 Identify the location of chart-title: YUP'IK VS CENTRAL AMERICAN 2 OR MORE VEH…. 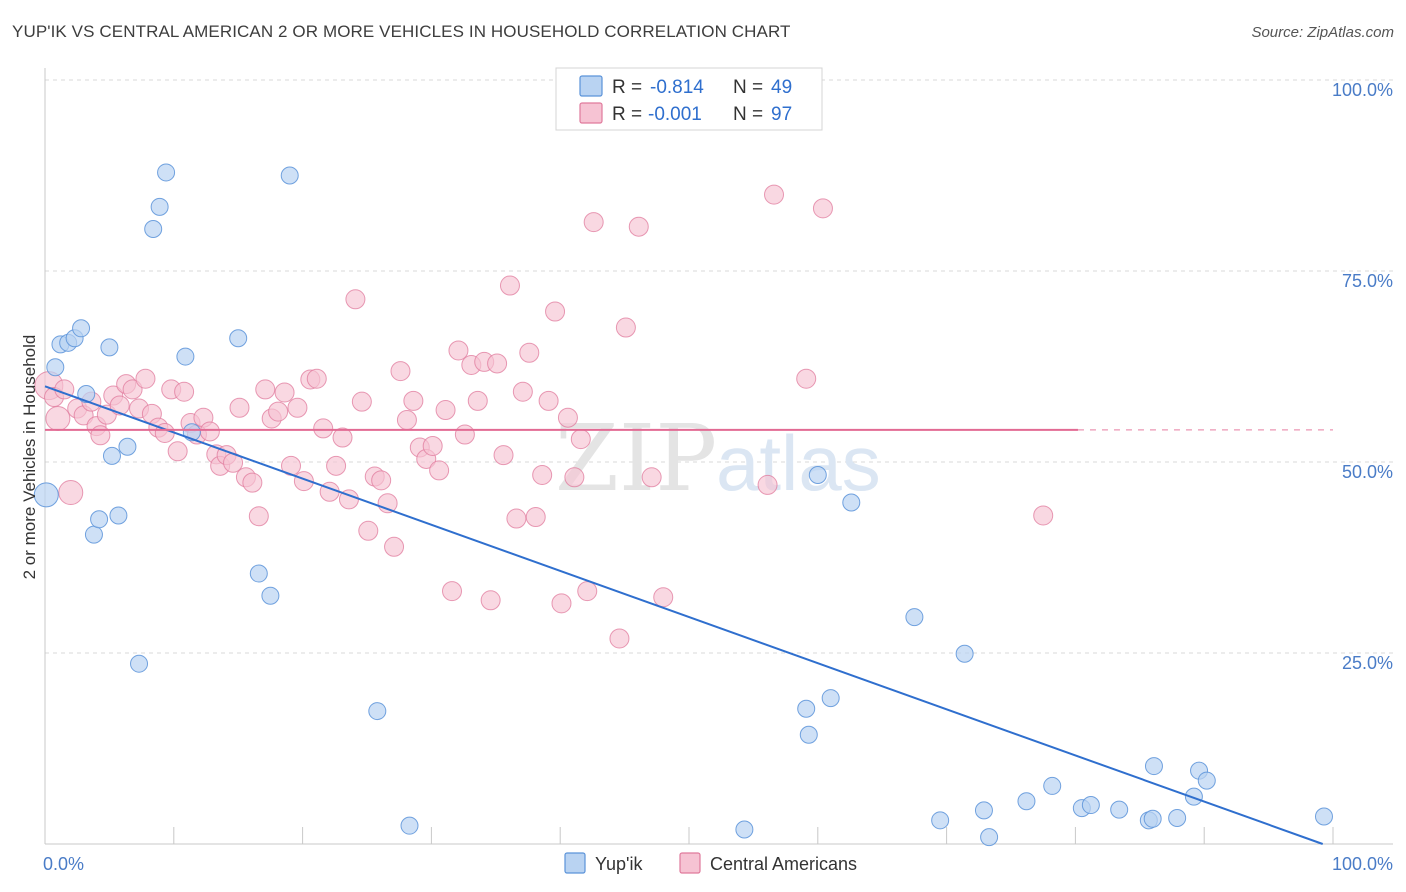
(401, 31).